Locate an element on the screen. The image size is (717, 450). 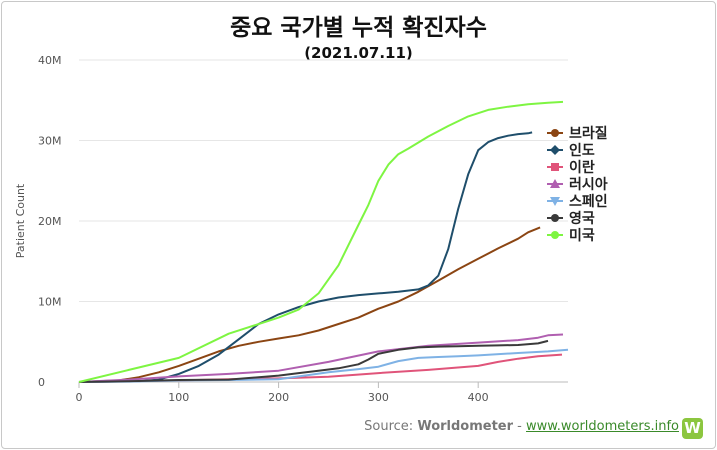
legend-item: 인도 is located at coordinates (571, 150).